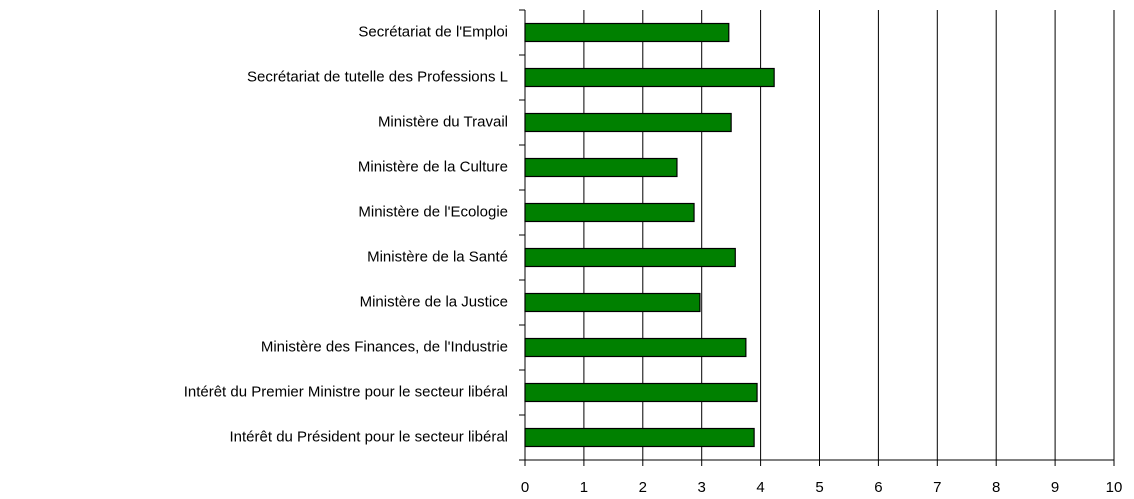  Describe the element at coordinates (384, 346) in the screenshot. I see `y-tick-label: Ministère des Finances, de l'Industrie` at that location.